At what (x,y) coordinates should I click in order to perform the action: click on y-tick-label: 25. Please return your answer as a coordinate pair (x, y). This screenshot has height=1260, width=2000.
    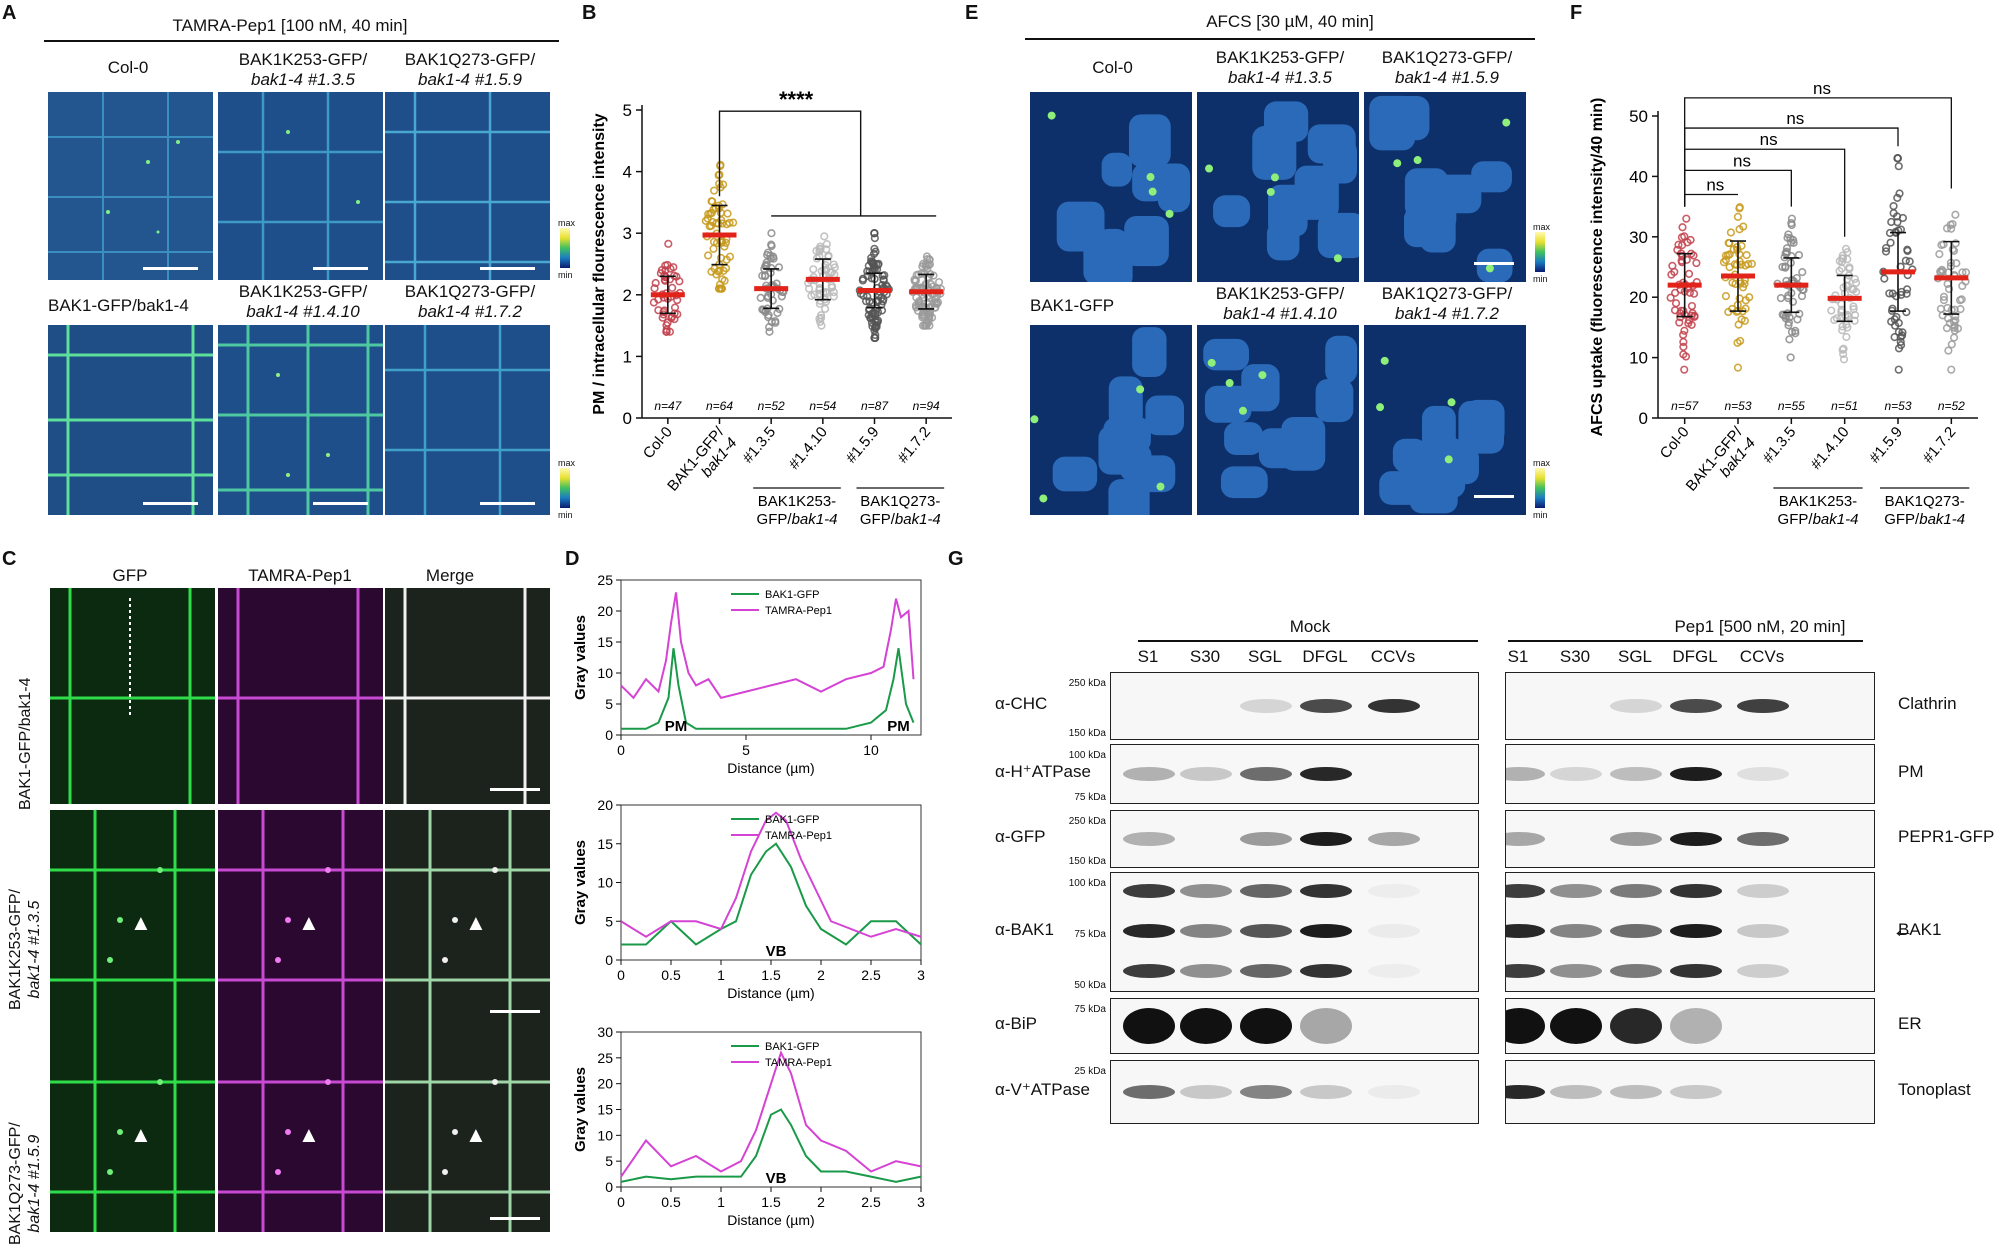
    Looking at the image, I should click on (605, 1058).